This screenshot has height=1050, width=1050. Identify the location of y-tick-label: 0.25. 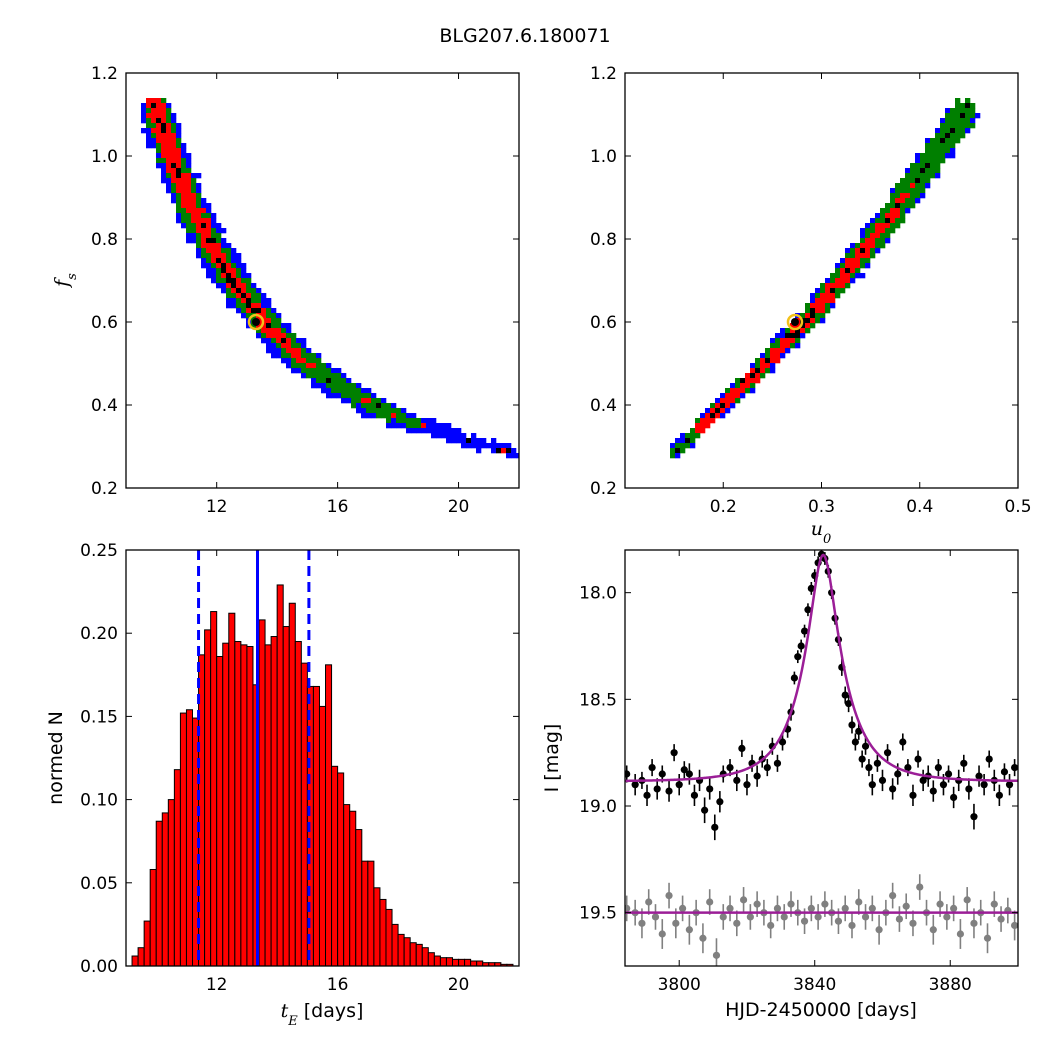
(99, 551).